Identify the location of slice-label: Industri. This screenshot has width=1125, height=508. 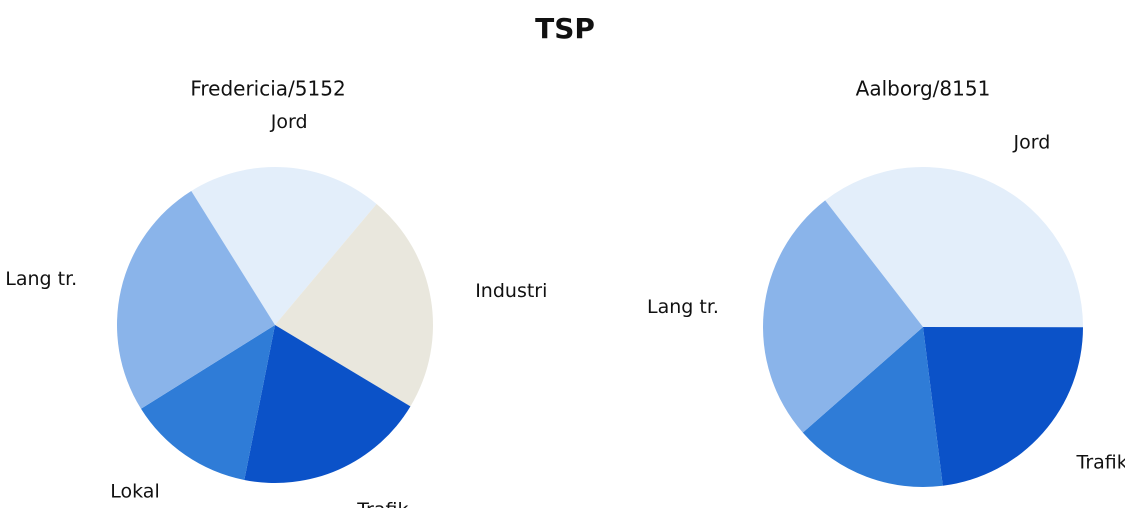
(511, 291).